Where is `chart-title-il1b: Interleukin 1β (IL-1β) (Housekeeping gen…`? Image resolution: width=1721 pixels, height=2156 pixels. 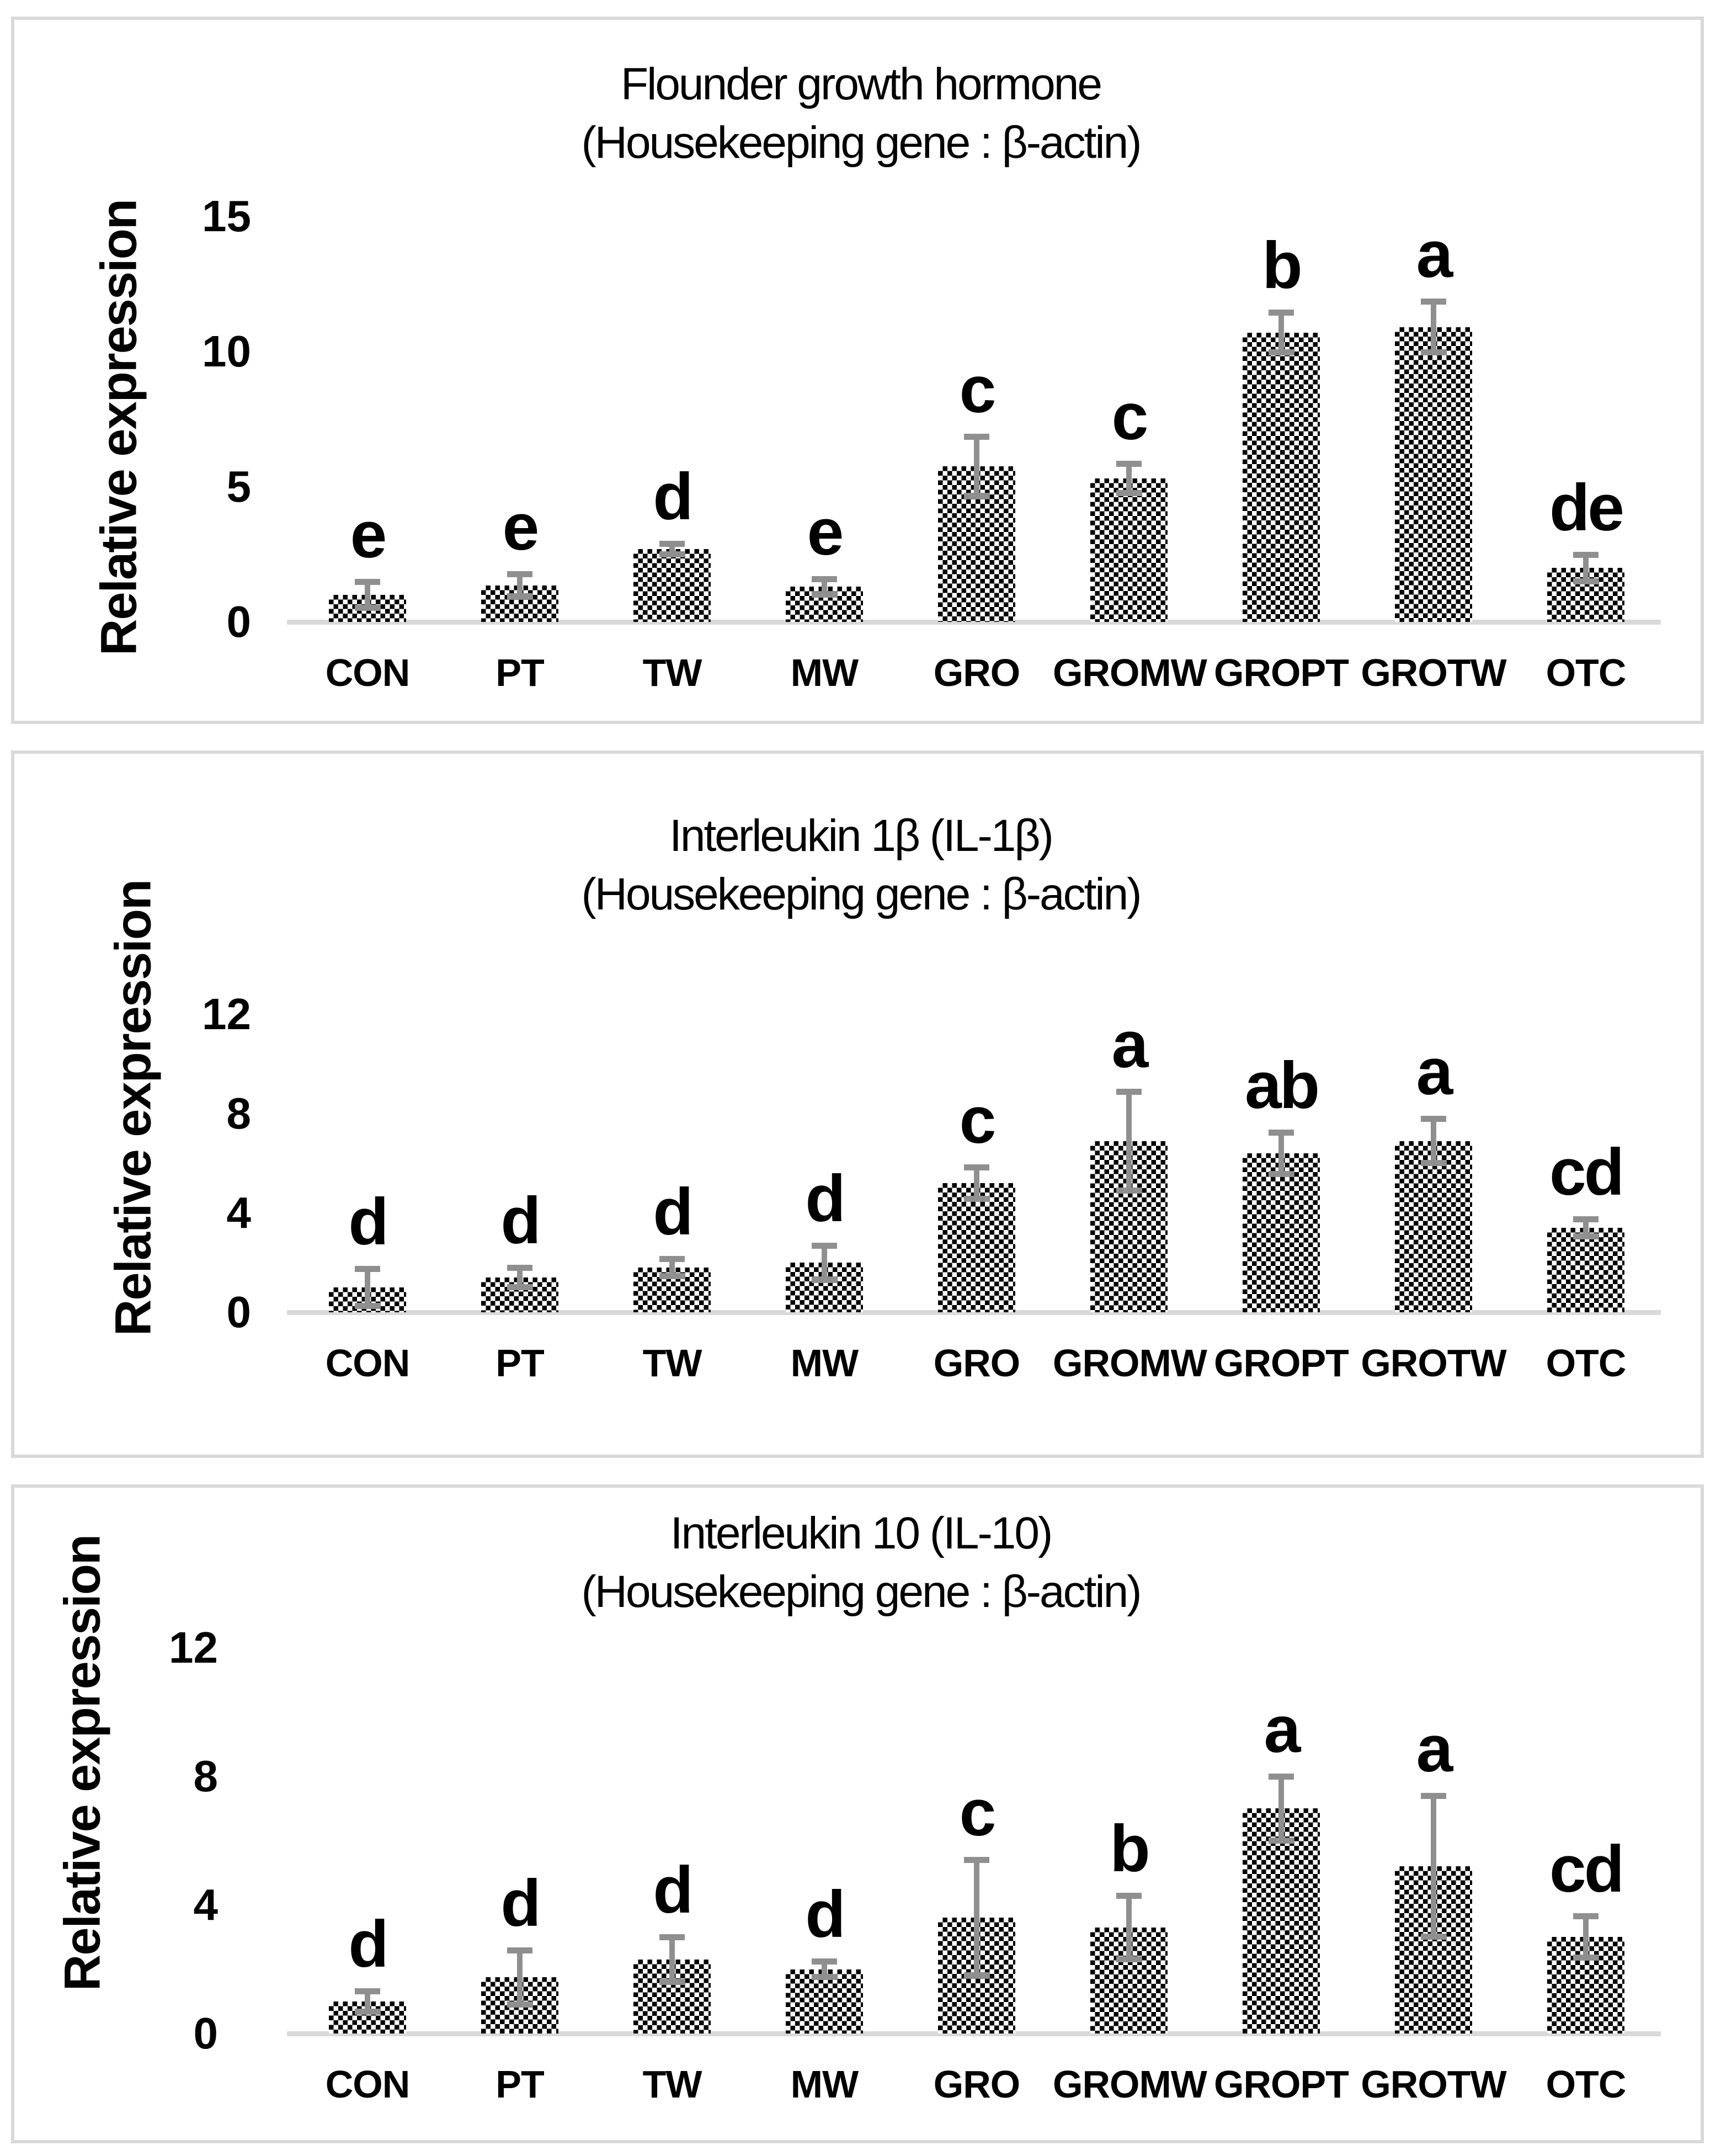
chart-title-il1b: Interleukin 1β (IL-1β) (Housekeeping gen… is located at coordinates (861, 865).